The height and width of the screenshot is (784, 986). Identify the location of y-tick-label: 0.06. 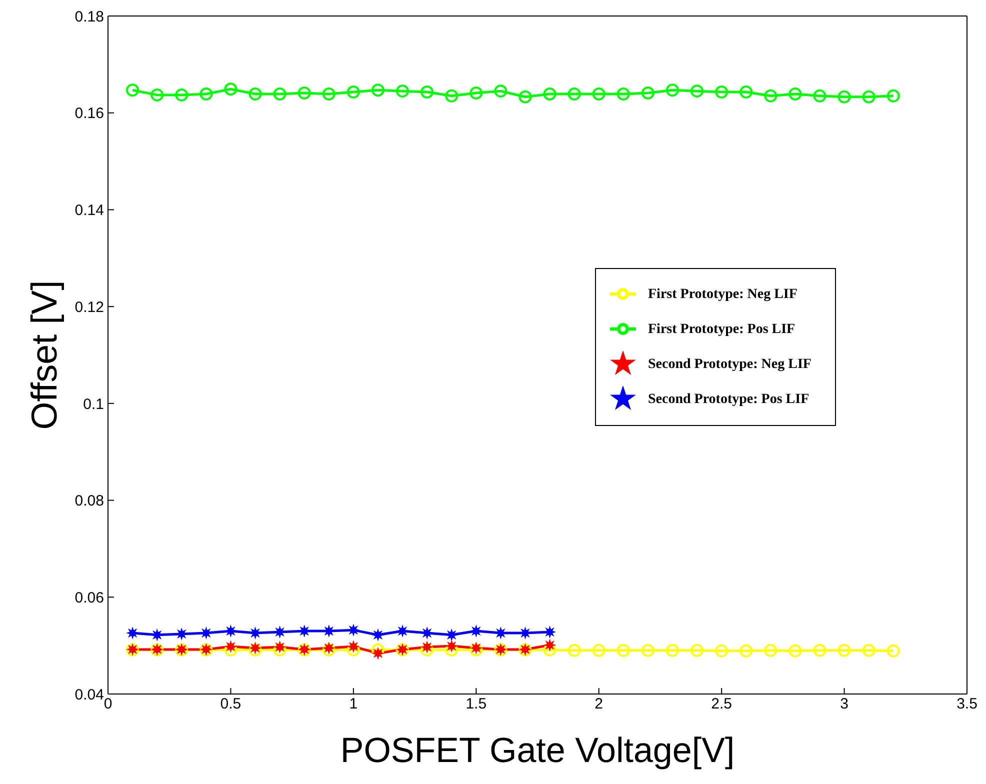
(89, 597).